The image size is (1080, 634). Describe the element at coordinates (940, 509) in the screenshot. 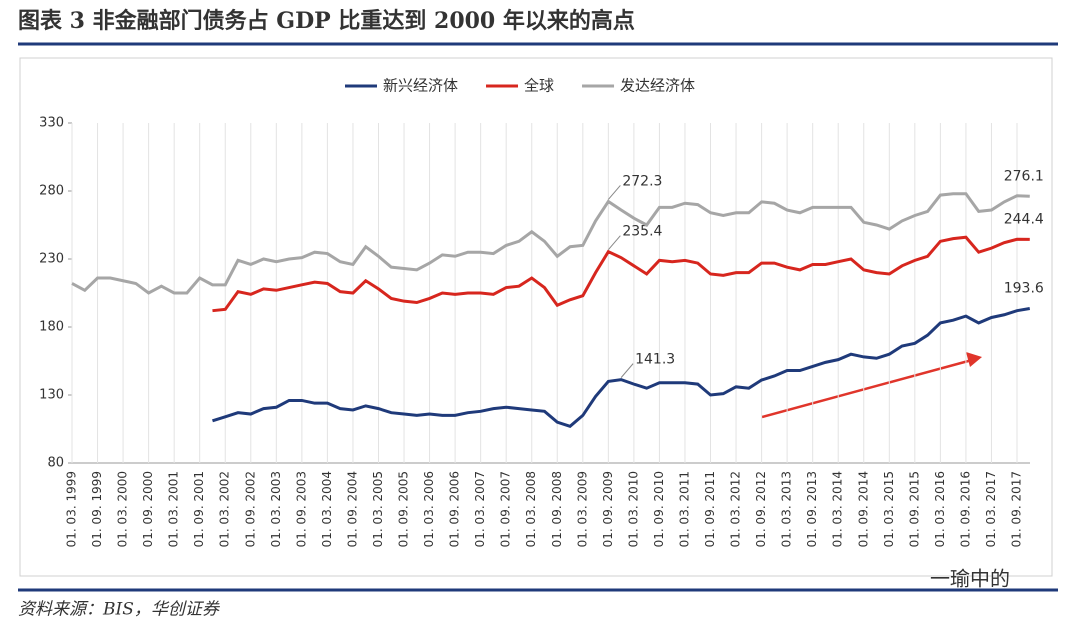

I see `x-tick-label: 01. 03. 2016` at that location.